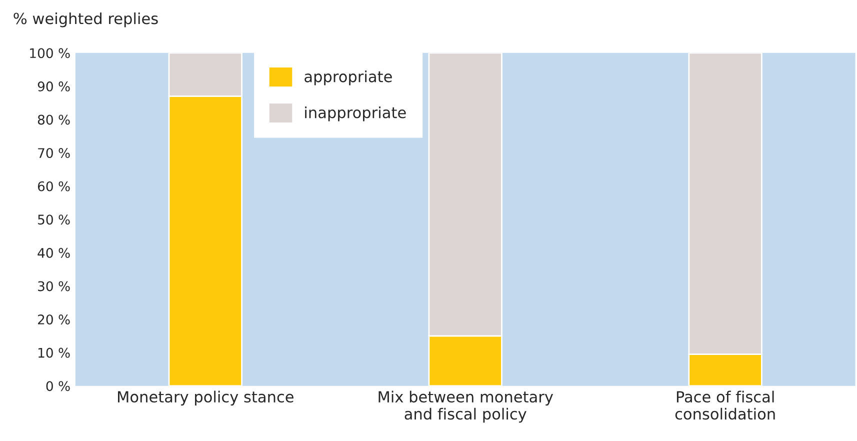  I want to click on y-tick-label: 0 %, so click(58, 386).